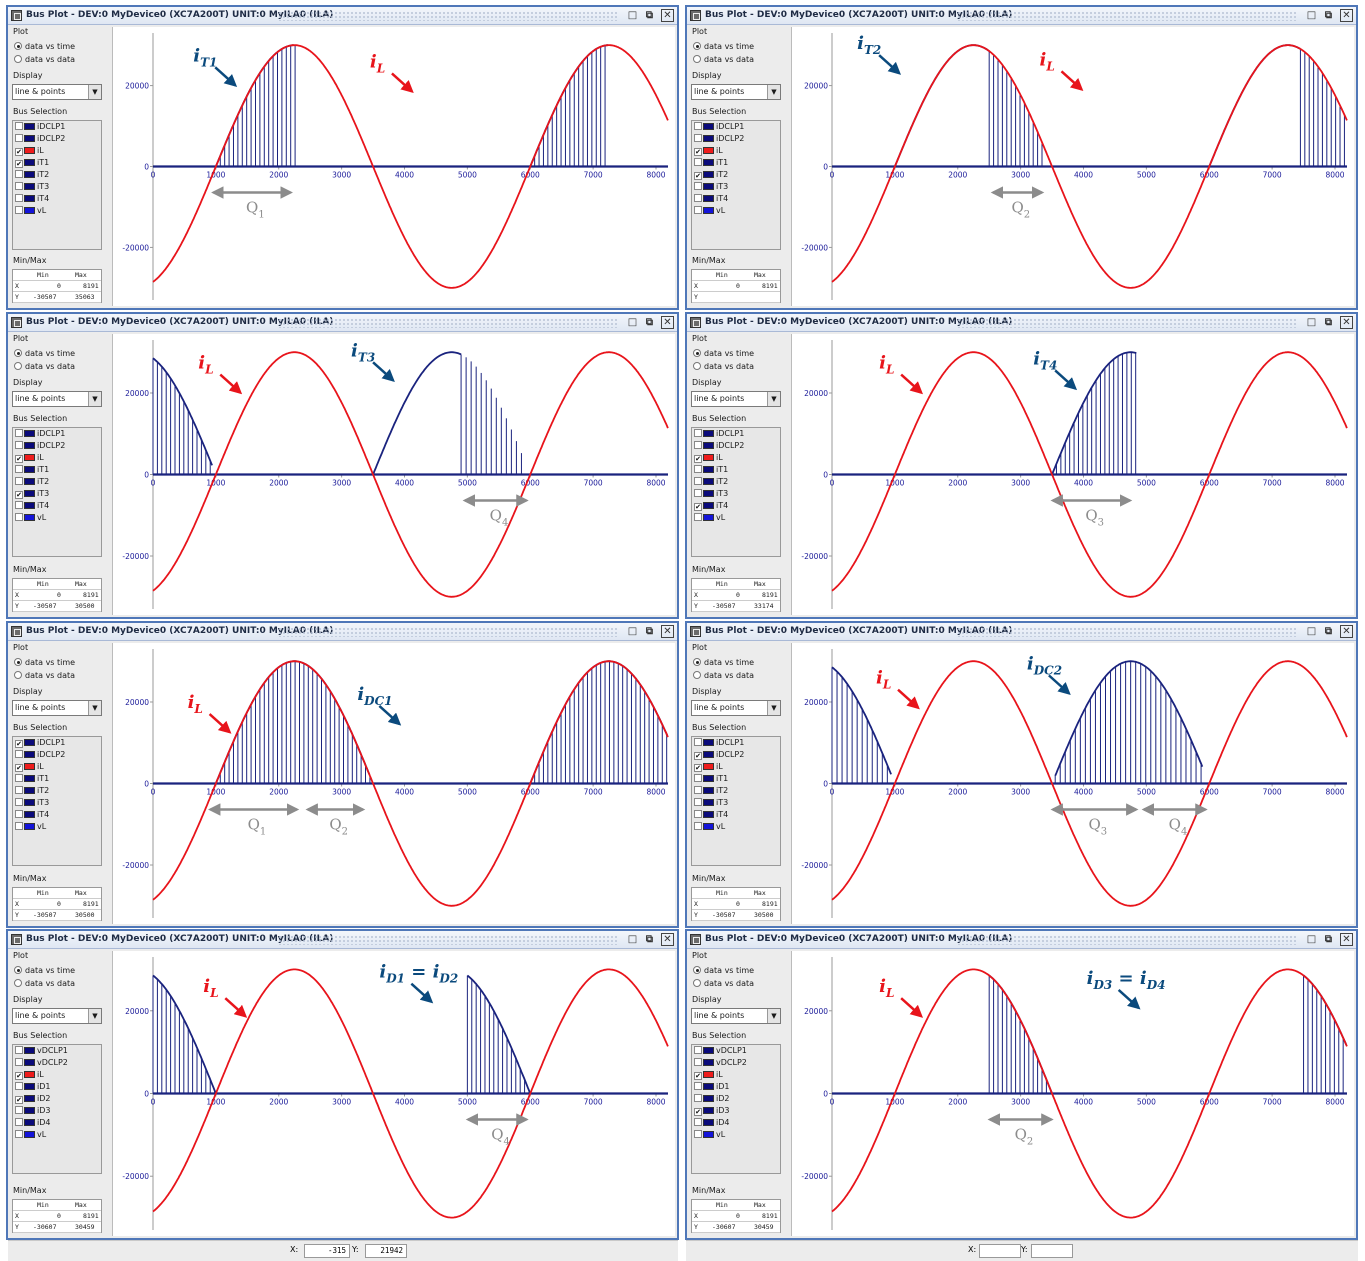 The image size is (1365, 1261). Describe the element at coordinates (736, 755) in the screenshot. I see `bus-item-iDCLP2: ✔ iDCLP2` at that location.